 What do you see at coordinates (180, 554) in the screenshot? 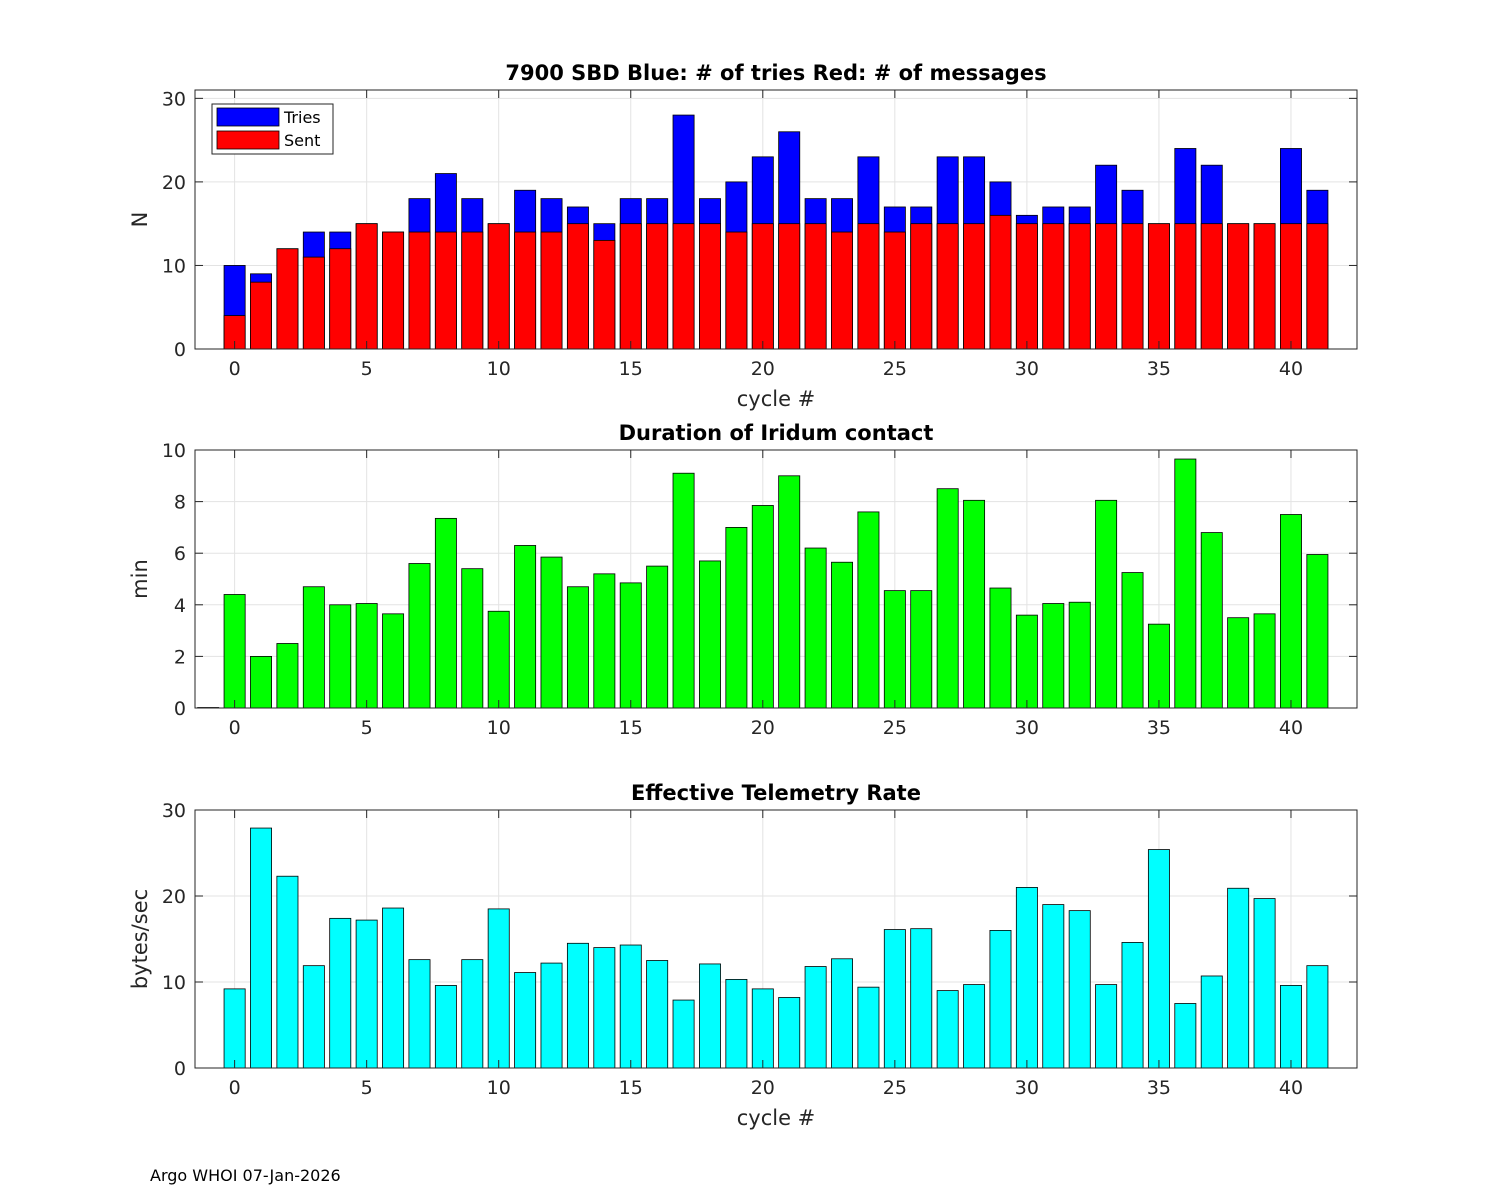
I see `y-tick-label: 6` at bounding box center [180, 554].